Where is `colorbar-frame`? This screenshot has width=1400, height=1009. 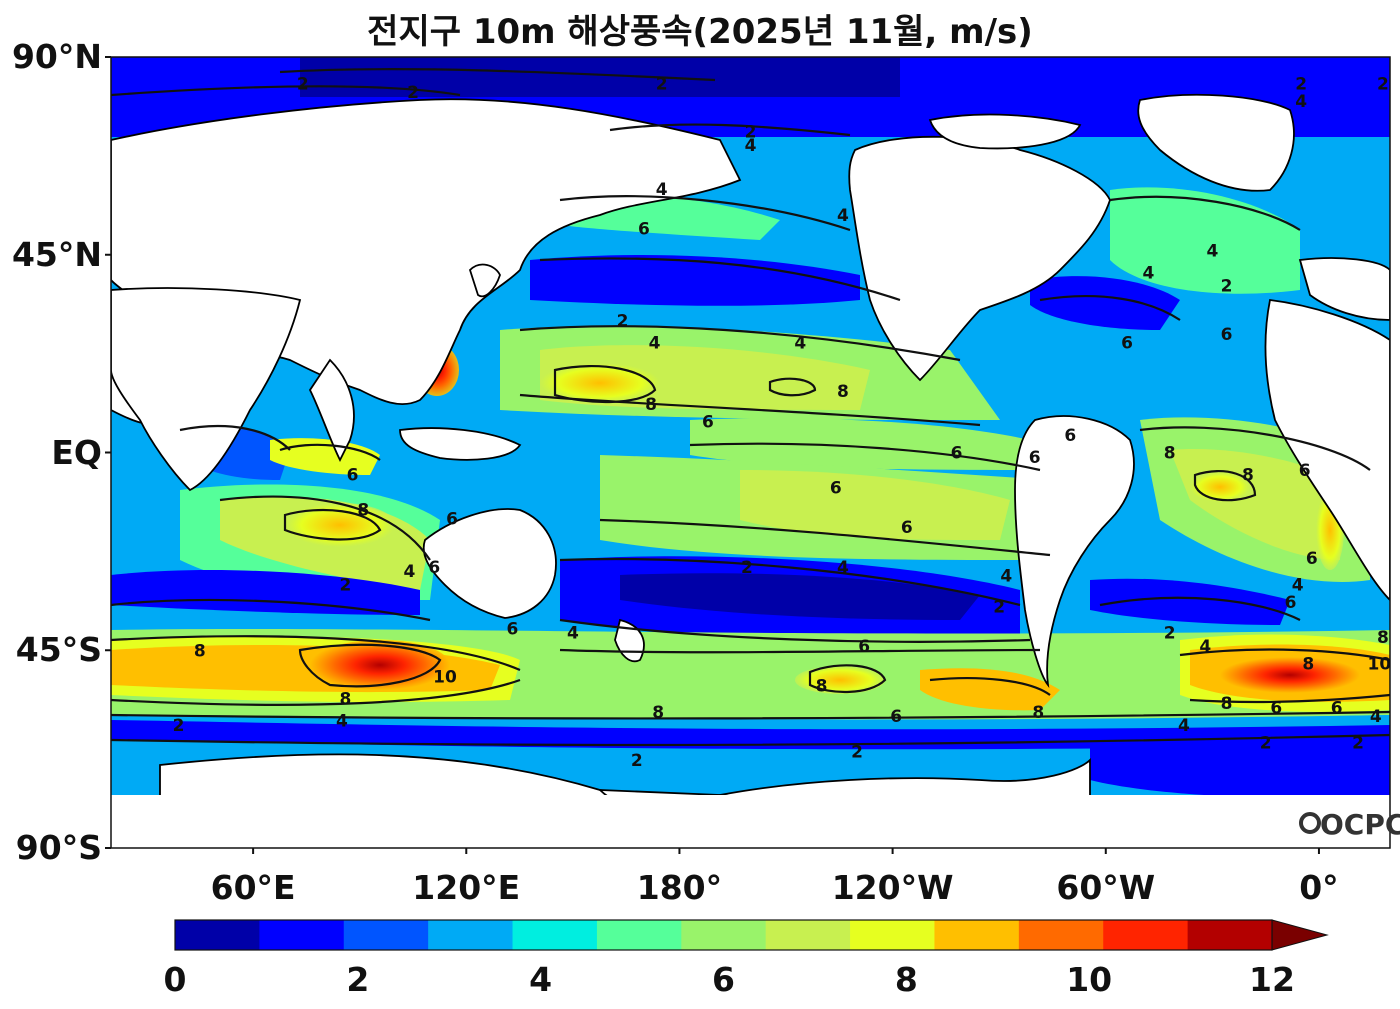
colorbar-frame is located at coordinates (723, 935).